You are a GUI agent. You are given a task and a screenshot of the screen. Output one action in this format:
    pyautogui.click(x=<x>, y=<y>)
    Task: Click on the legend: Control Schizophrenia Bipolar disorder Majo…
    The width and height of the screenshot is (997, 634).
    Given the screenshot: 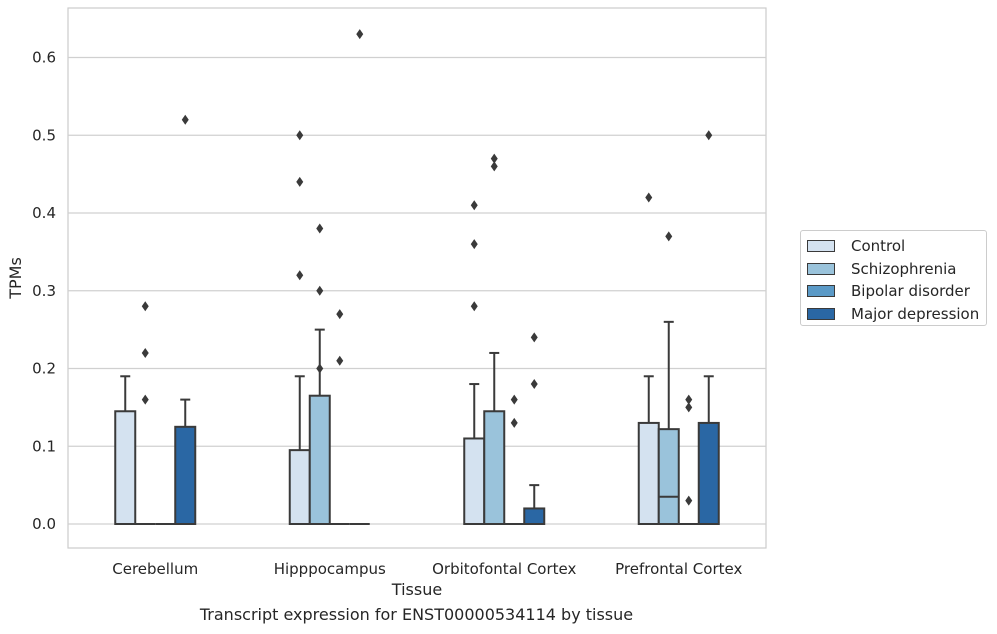 What is the action you would take?
    pyautogui.click(x=893, y=278)
    